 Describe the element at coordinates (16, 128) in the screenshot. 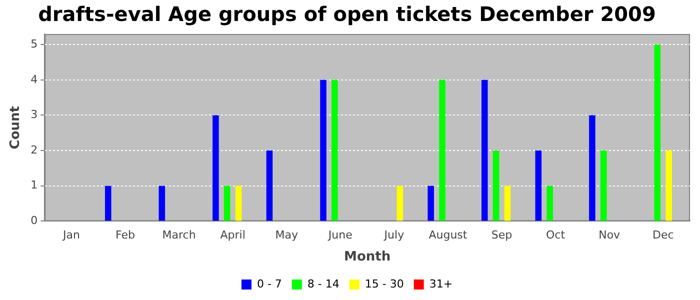

I see `y-axis-title: Count` at that location.